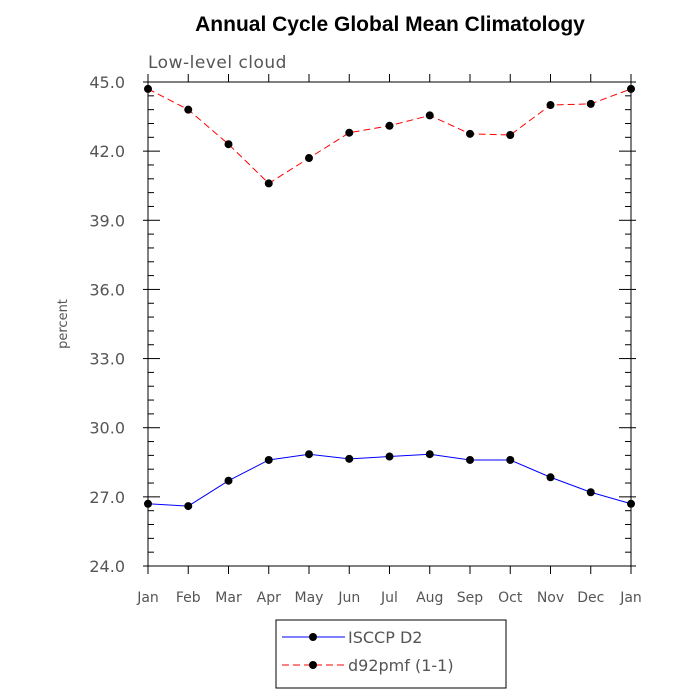 Image resolution: width=700 pixels, height=700 pixels. What do you see at coordinates (309, 598) in the screenshot?
I see `x-tick-label: May` at bounding box center [309, 598].